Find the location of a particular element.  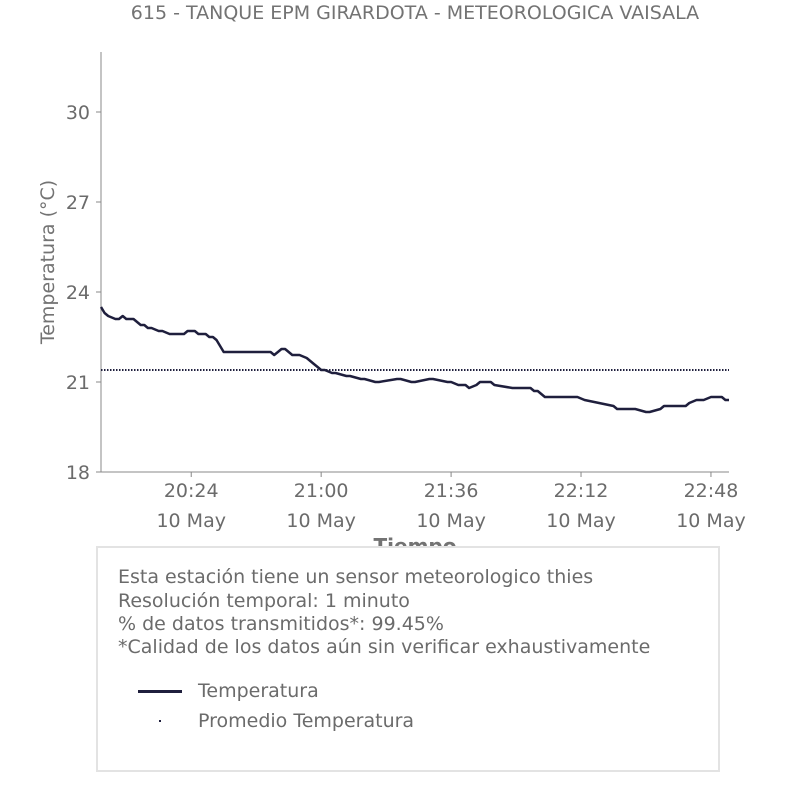

y-tick-label: 24 is located at coordinates (78, 293).